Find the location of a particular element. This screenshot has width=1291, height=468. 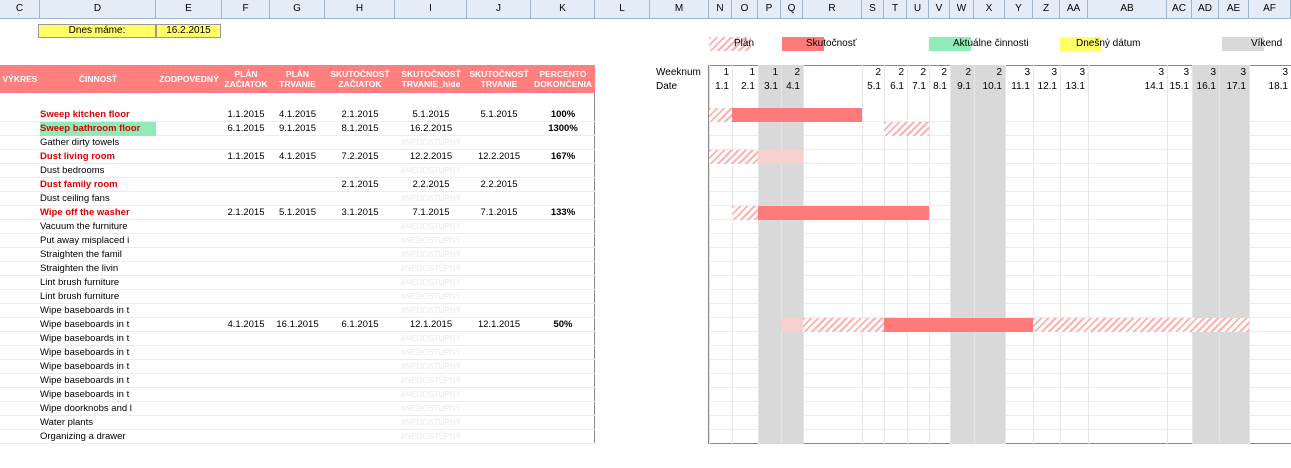

column-header-i: I is located at coordinates (431, 9).